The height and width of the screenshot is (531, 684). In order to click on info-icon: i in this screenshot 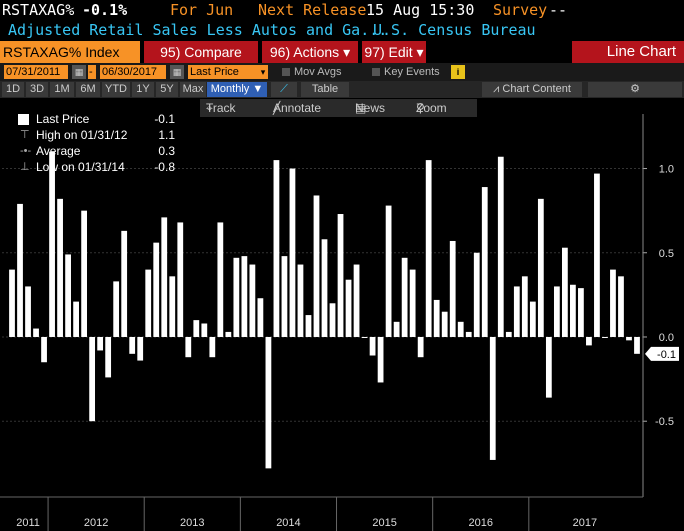, I will do `click(458, 72)`.